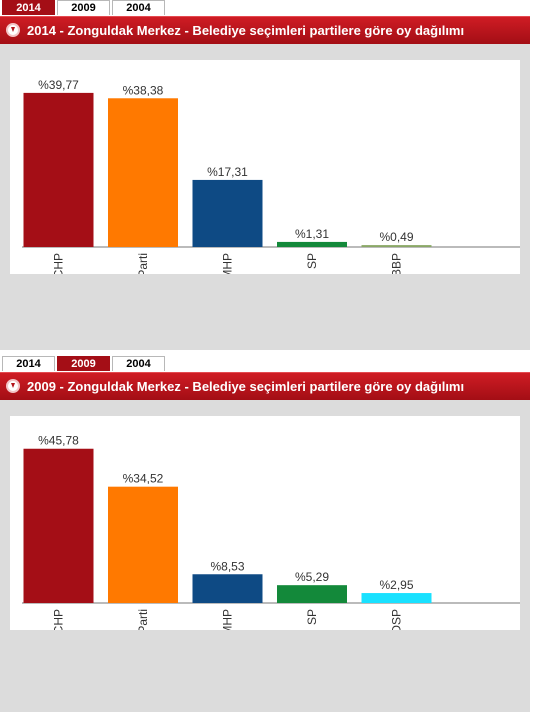 Image resolution: width=535 pixels, height=715 pixels. I want to click on x-tick-label: BBP, so click(397, 263).